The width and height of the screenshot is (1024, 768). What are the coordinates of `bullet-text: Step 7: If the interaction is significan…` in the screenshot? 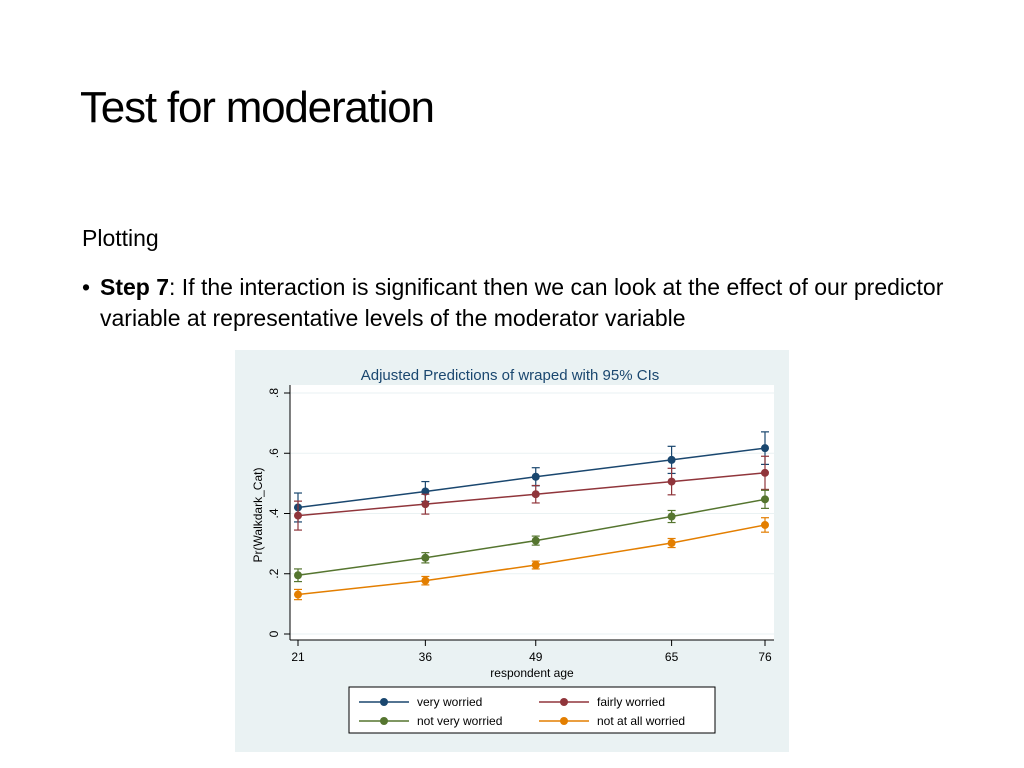 It's located at (531, 303).